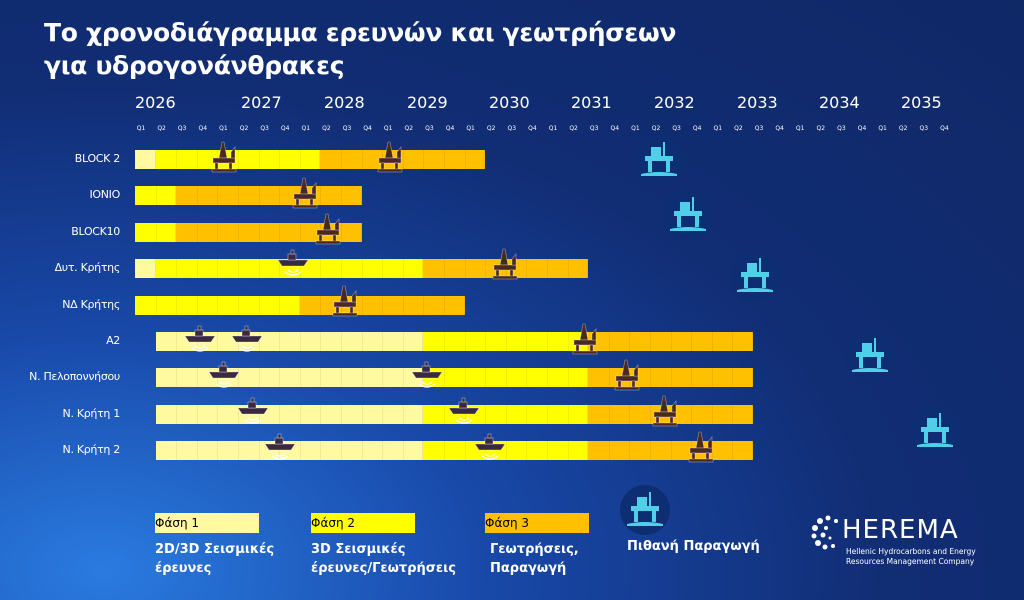 This screenshot has height=600, width=1024. I want to click on year-label: 2027, so click(261, 102).